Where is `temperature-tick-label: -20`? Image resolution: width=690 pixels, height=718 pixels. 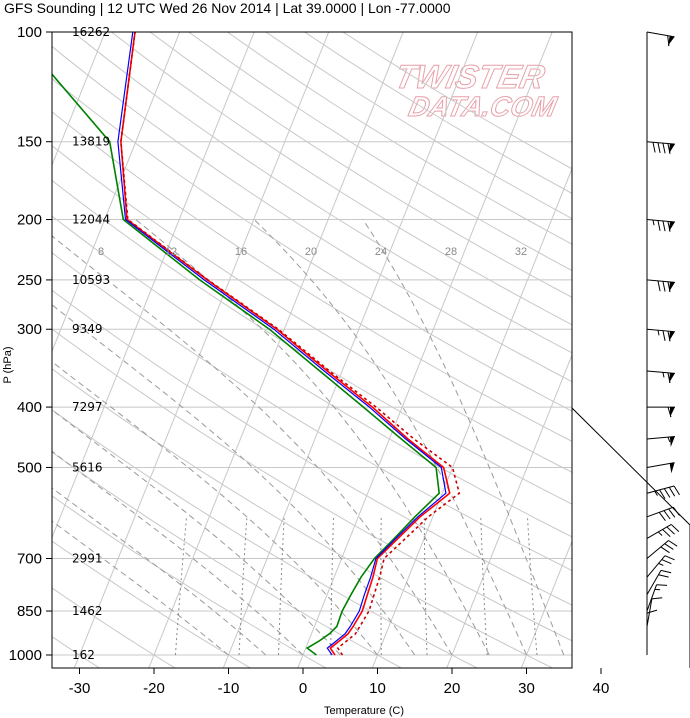
temperature-tick-label: -20 is located at coordinates (154, 688).